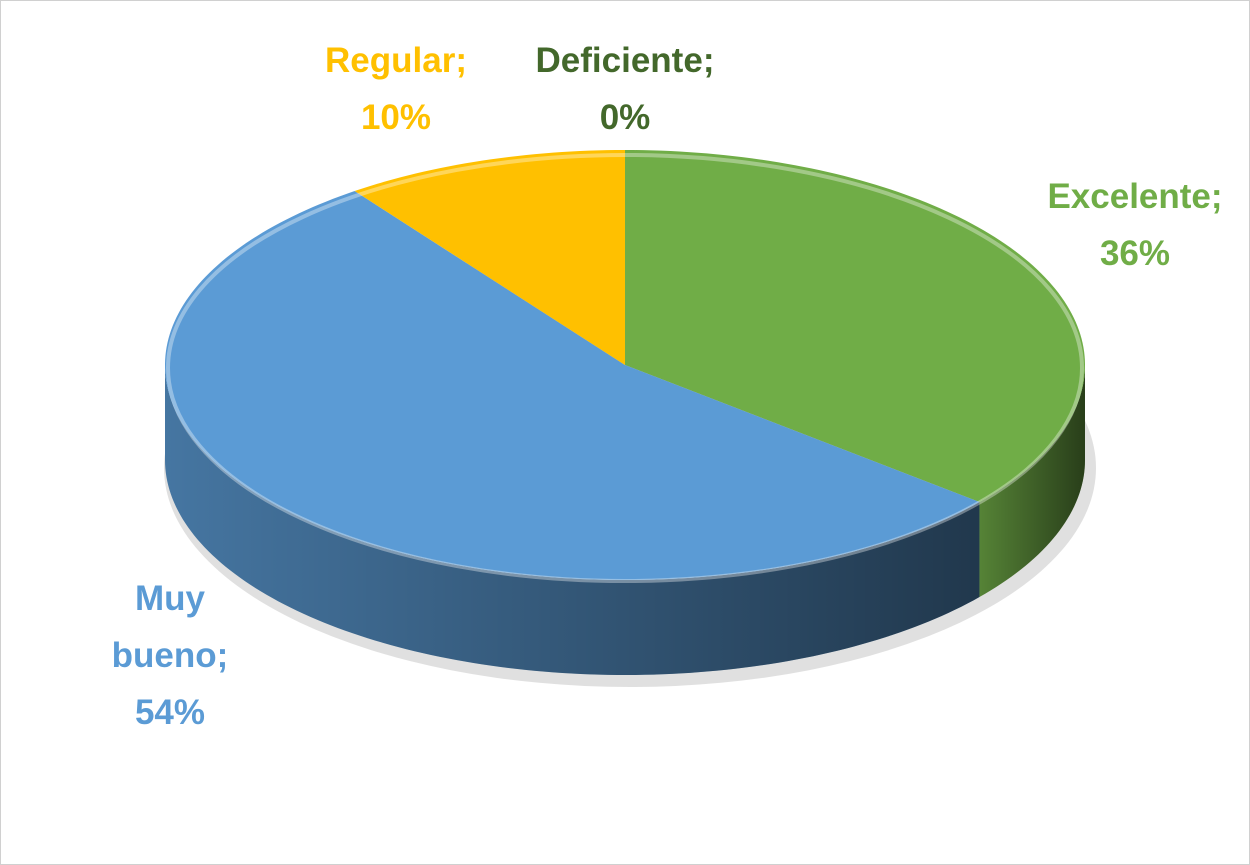 The width and height of the screenshot is (1250, 865). Describe the element at coordinates (390, 60) in the screenshot. I see `label-category: Regular` at that location.